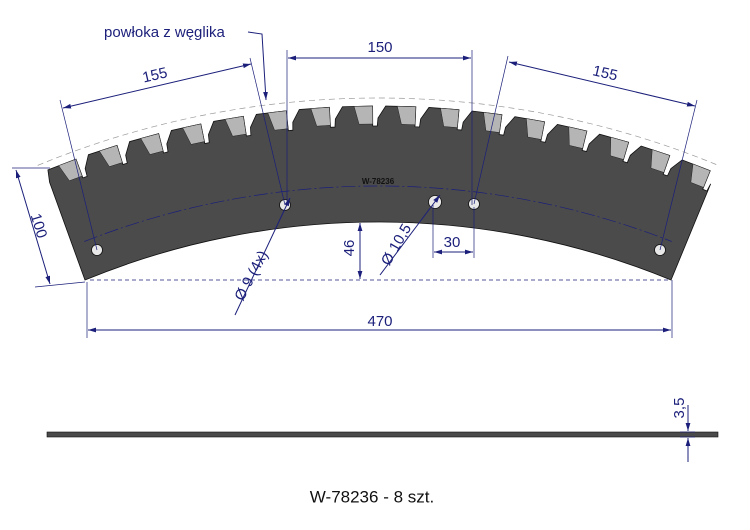 The width and height of the screenshot is (750, 530). Describe the element at coordinates (251, 276) in the screenshot. I see `dim-hole-small: Ø 9 (4x)` at that location.